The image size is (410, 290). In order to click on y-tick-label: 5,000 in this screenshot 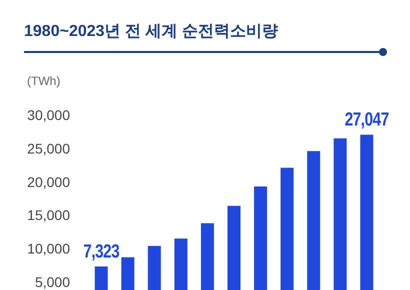, I will do `click(52, 282)`.